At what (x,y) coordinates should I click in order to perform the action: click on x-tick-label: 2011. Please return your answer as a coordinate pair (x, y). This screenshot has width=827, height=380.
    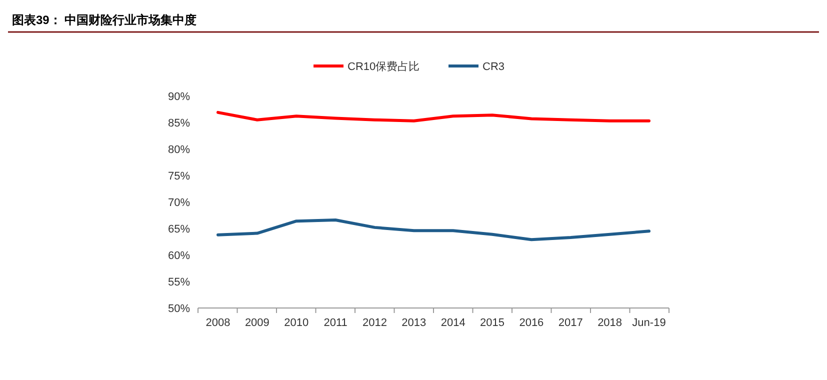
    Looking at the image, I should click on (336, 323).